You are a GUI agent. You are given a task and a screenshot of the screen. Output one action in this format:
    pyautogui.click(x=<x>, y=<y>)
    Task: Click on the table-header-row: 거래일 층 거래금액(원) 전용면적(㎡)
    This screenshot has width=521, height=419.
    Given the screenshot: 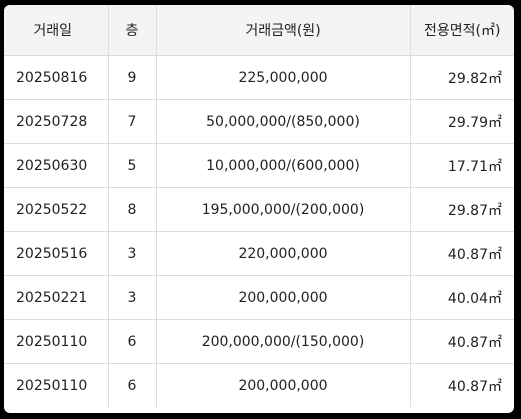 What is the action you would take?
    pyautogui.click(x=259, y=30)
    